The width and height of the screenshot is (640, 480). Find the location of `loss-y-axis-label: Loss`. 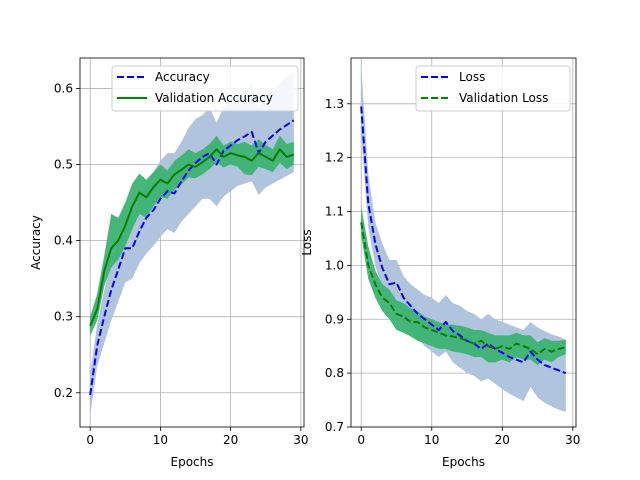

loss-y-axis-label: Loss is located at coordinates (307, 242).